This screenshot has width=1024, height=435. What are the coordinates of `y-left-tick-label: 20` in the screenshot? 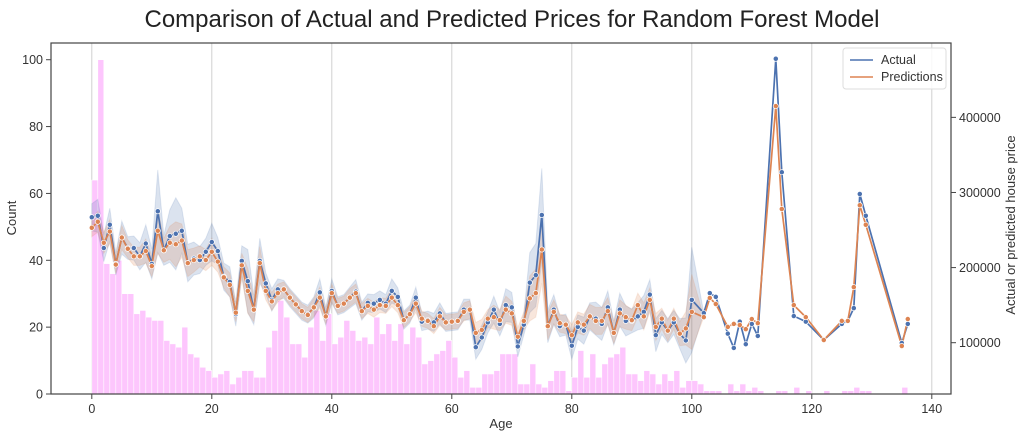 It's located at (36, 328).